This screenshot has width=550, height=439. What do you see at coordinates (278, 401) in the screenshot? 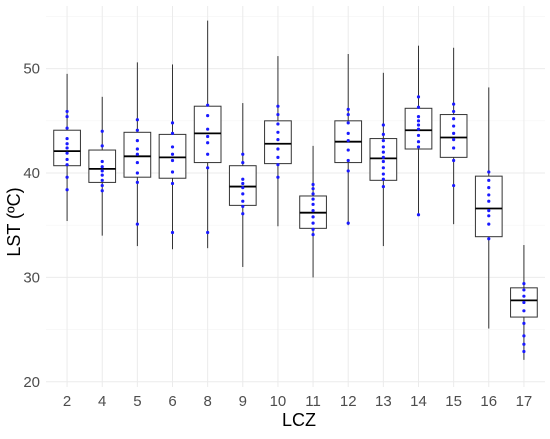
I see `x-tick-label: 10` at bounding box center [278, 401].